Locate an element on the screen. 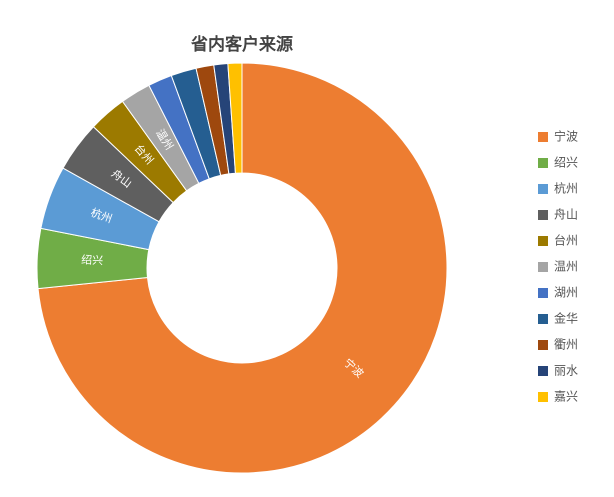  legend-label: 杭州 is located at coordinates (566, 188).